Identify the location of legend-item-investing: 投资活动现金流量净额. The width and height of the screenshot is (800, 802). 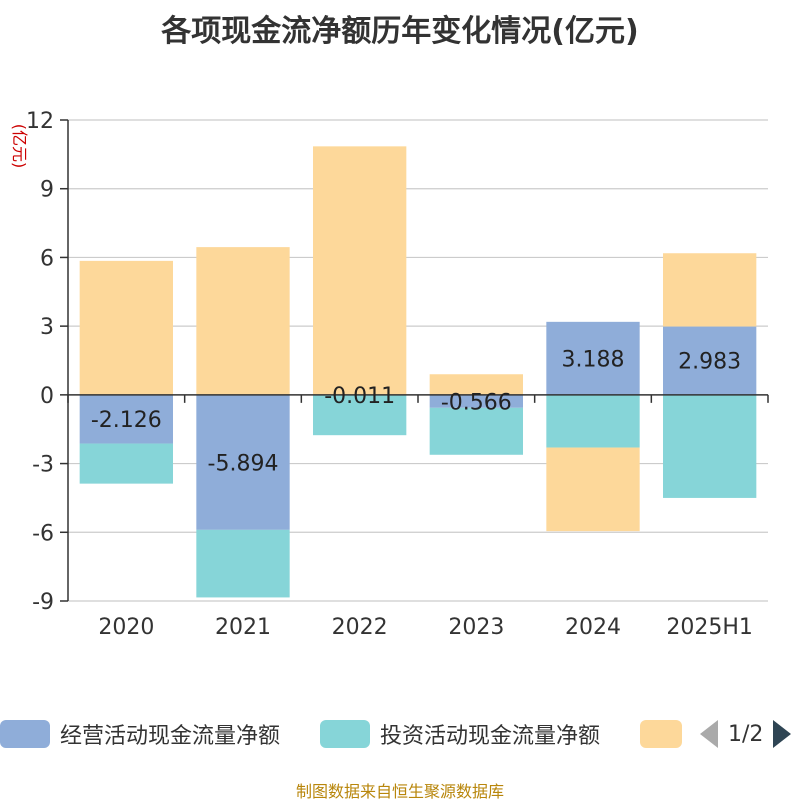
(460, 734).